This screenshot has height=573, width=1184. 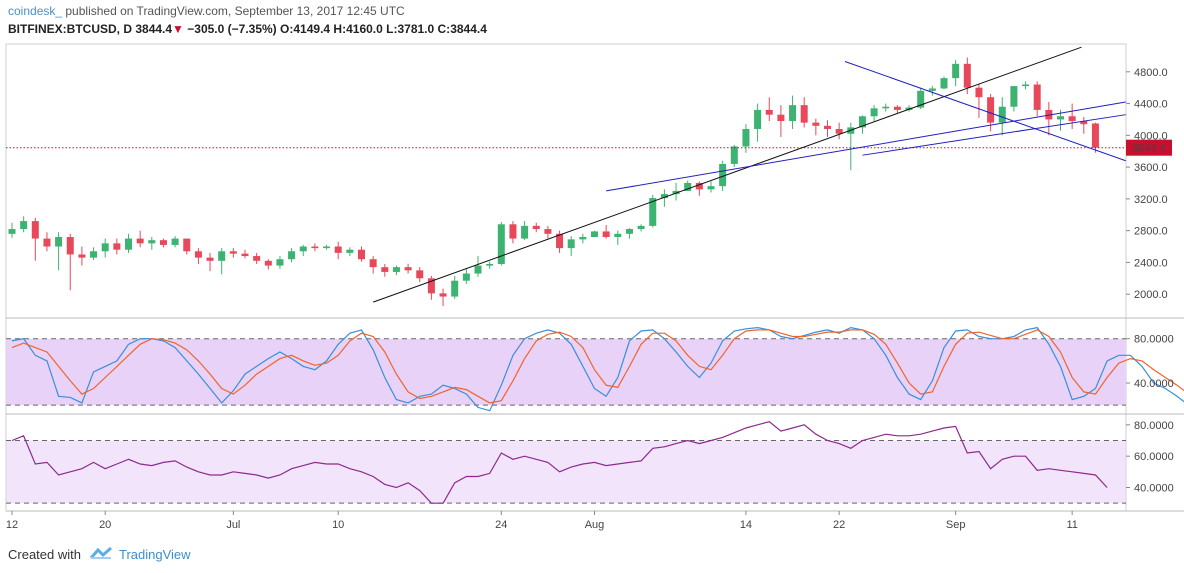 What do you see at coordinates (1154, 457) in the screenshot?
I see `oscillator-tick-label: 60.0000` at bounding box center [1154, 457].